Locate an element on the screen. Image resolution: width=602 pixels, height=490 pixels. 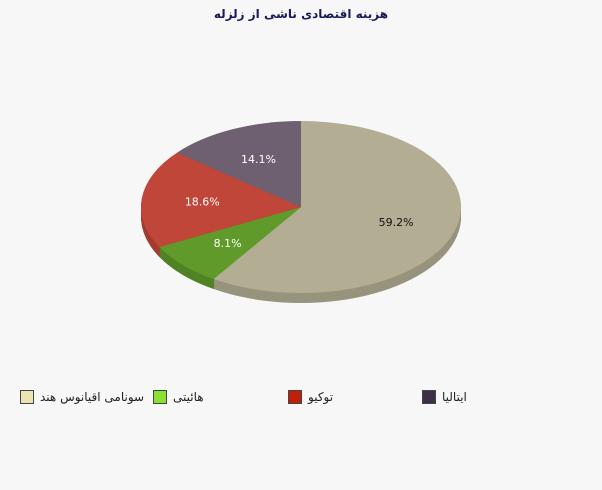
legend-label: ایتالیا is located at coordinates (454, 397).